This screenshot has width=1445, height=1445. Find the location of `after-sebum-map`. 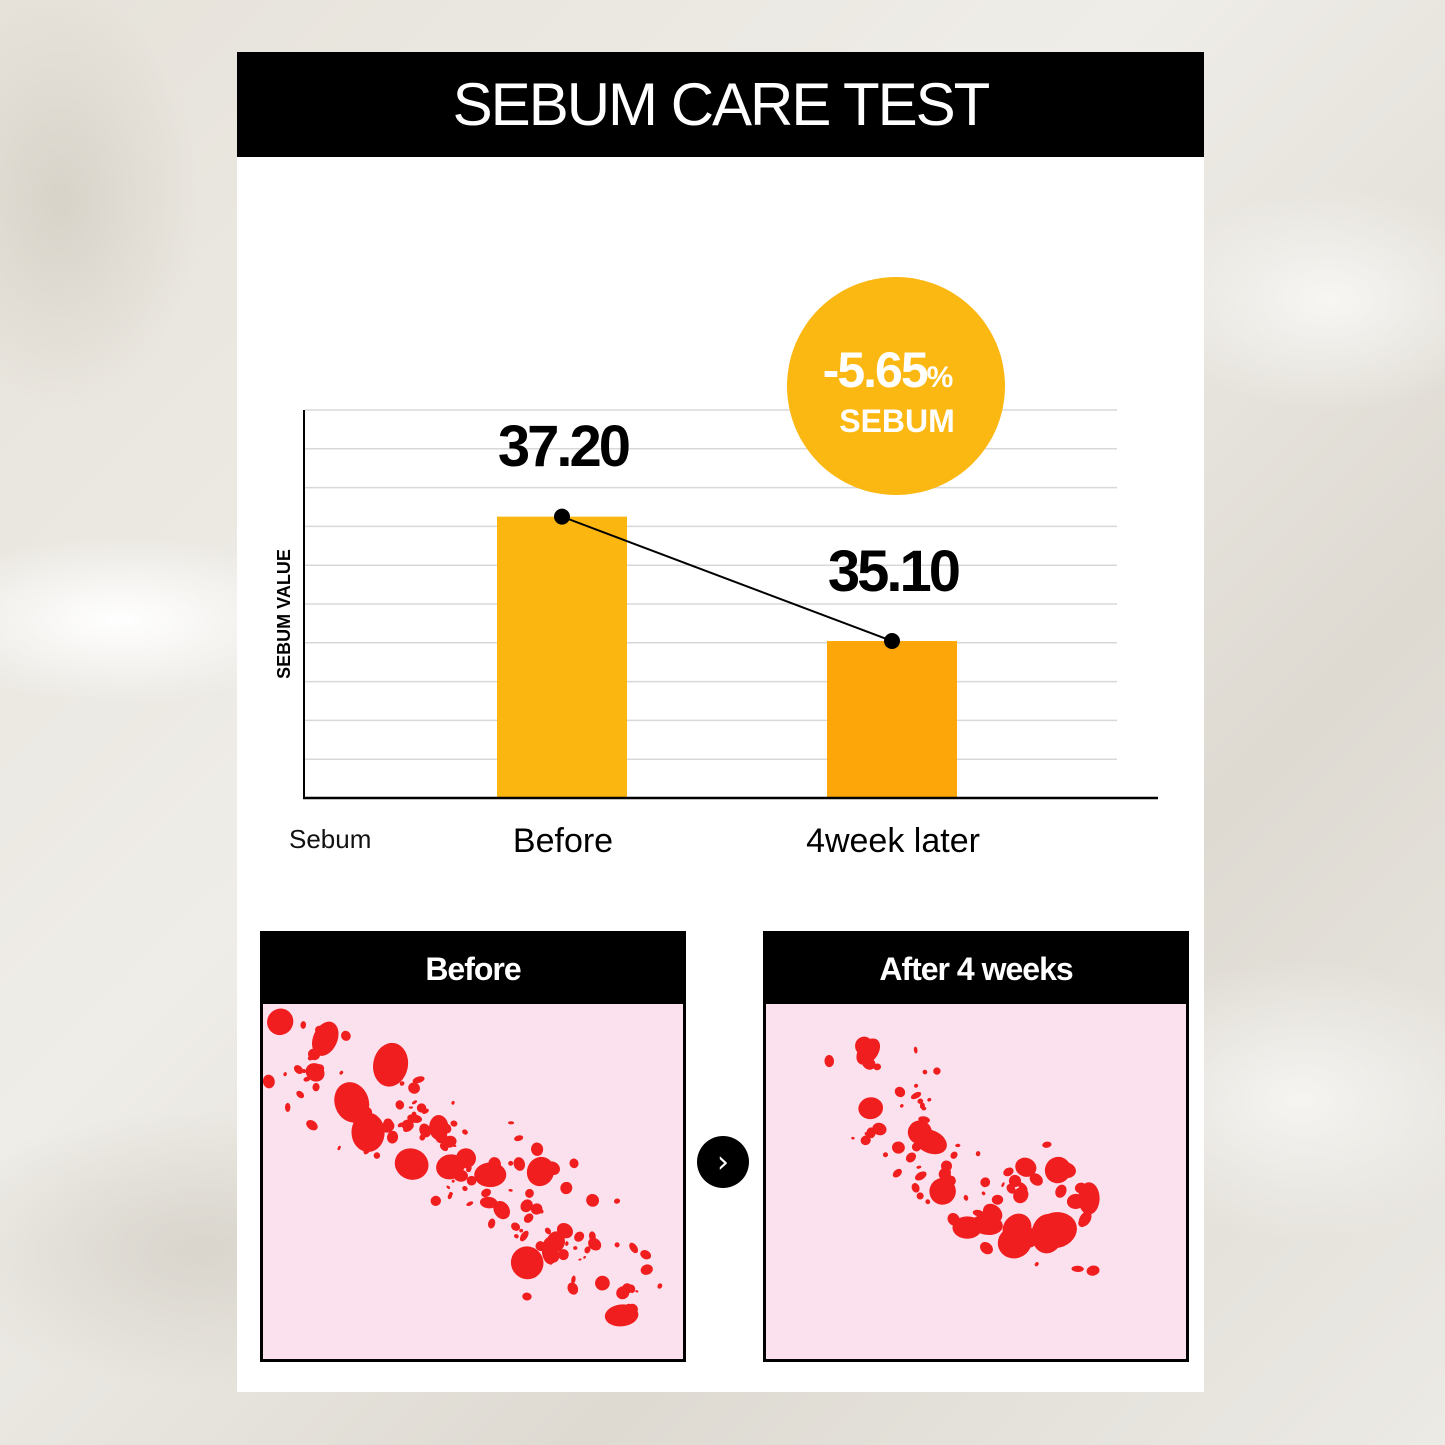

after-sebum-map is located at coordinates (962, 1156).